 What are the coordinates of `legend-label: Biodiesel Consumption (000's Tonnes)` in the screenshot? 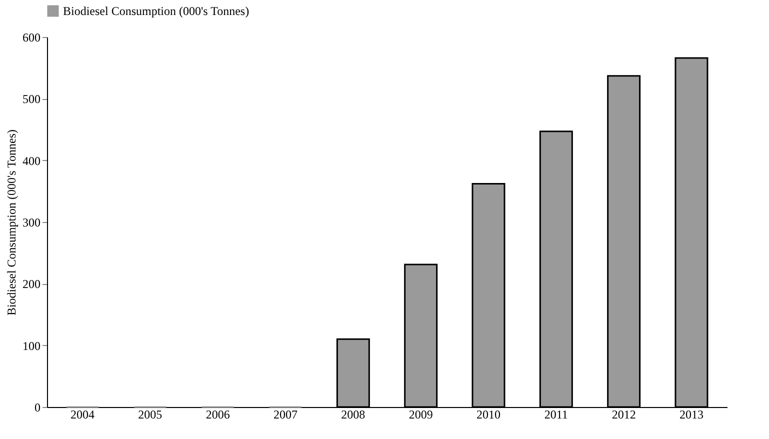 It's located at (156, 11).